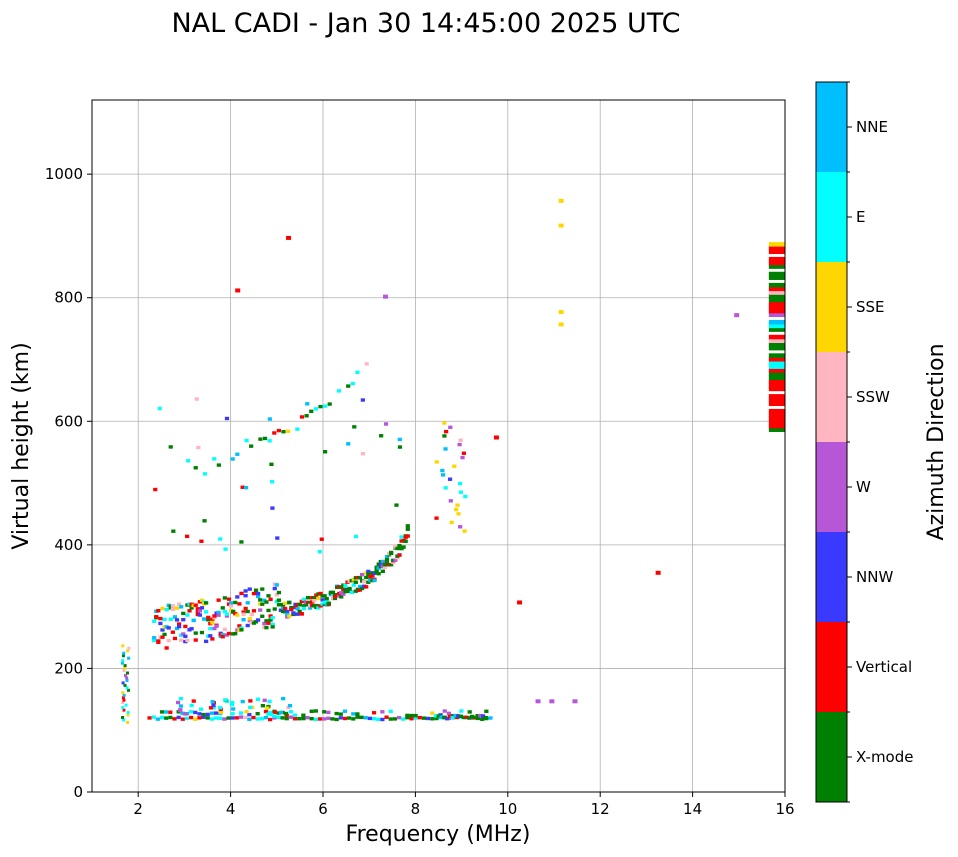 This screenshot has width=958, height=857. Describe the element at coordinates (863, 487) in the screenshot. I see `colorbar-tick-label: W` at that location.